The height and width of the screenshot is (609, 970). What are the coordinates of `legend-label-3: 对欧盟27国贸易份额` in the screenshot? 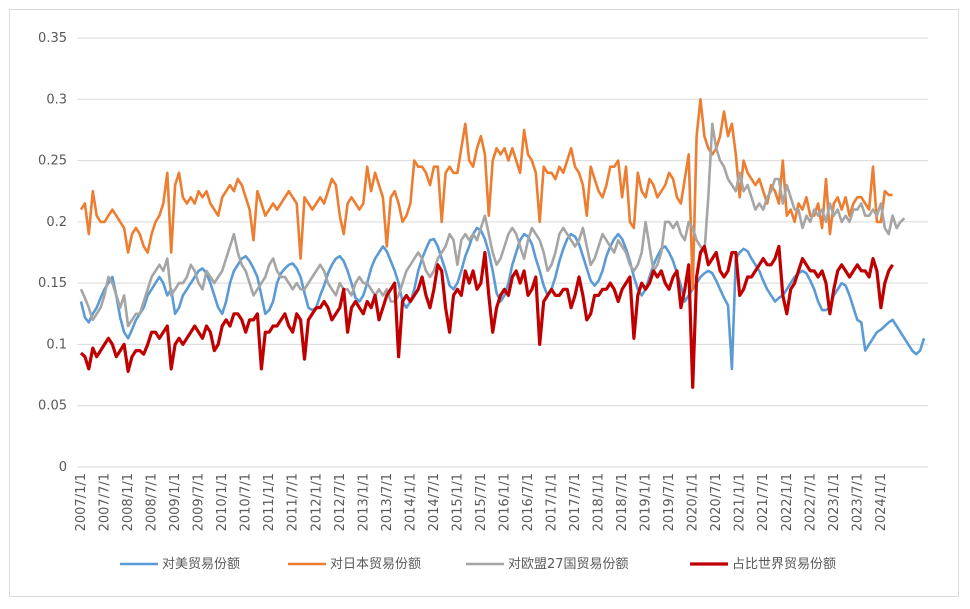 It's located at (568, 564).